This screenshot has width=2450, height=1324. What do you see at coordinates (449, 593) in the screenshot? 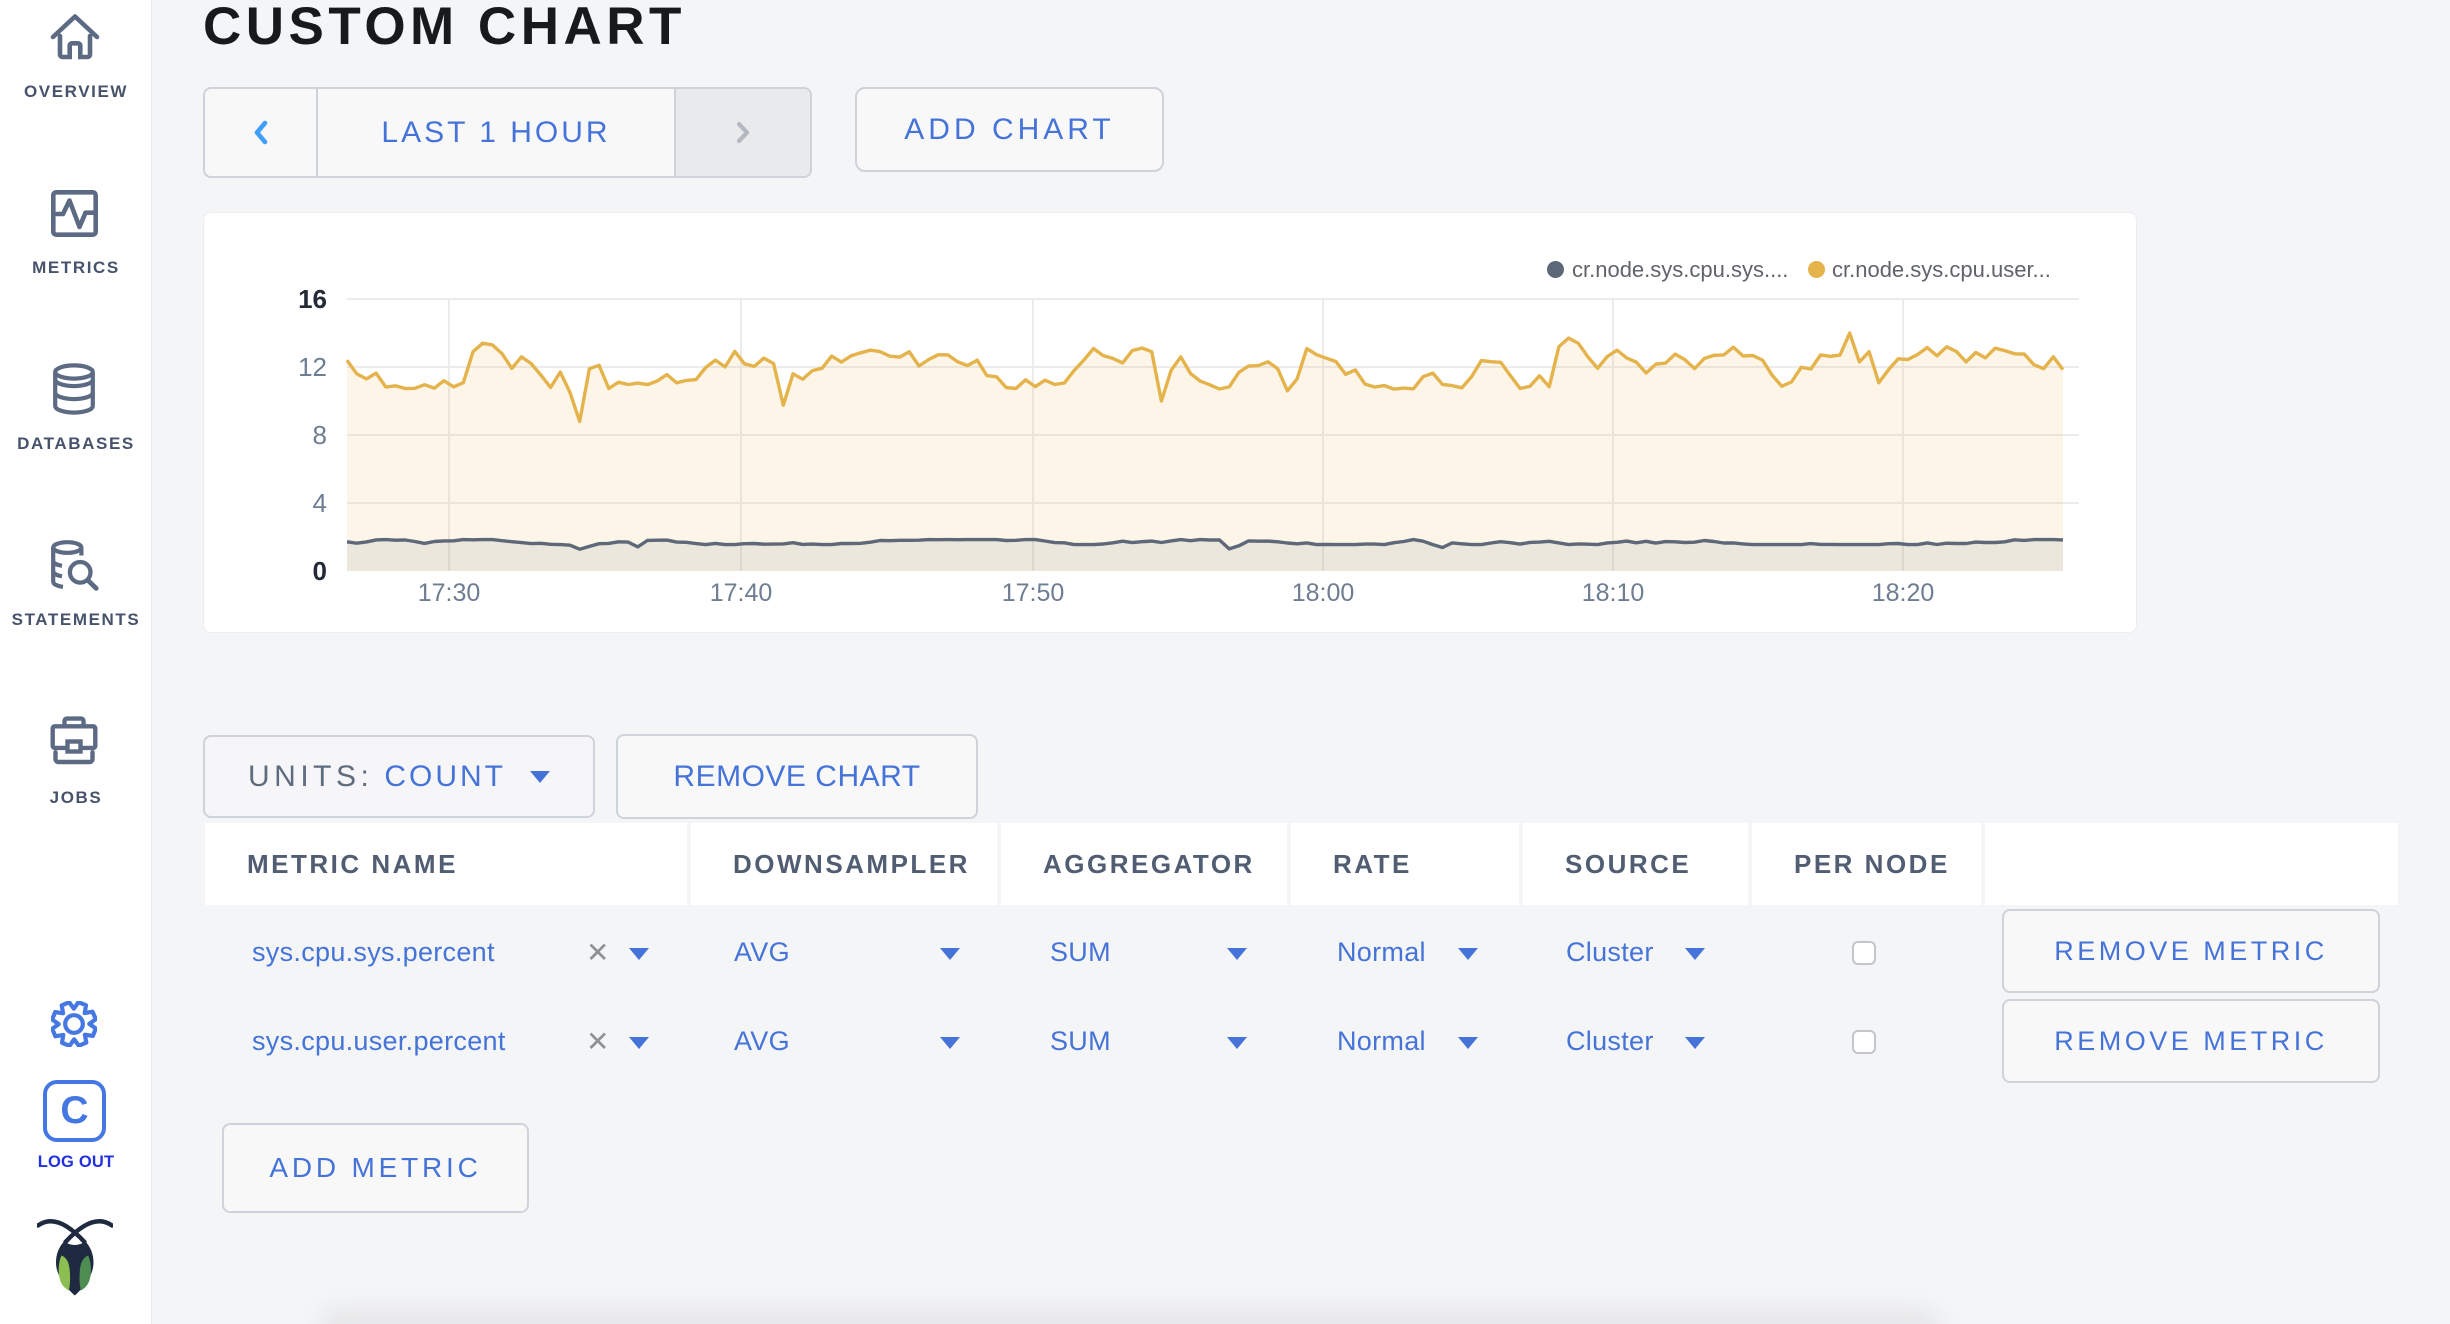
I see `svg-text: 17:30` at bounding box center [449, 593].